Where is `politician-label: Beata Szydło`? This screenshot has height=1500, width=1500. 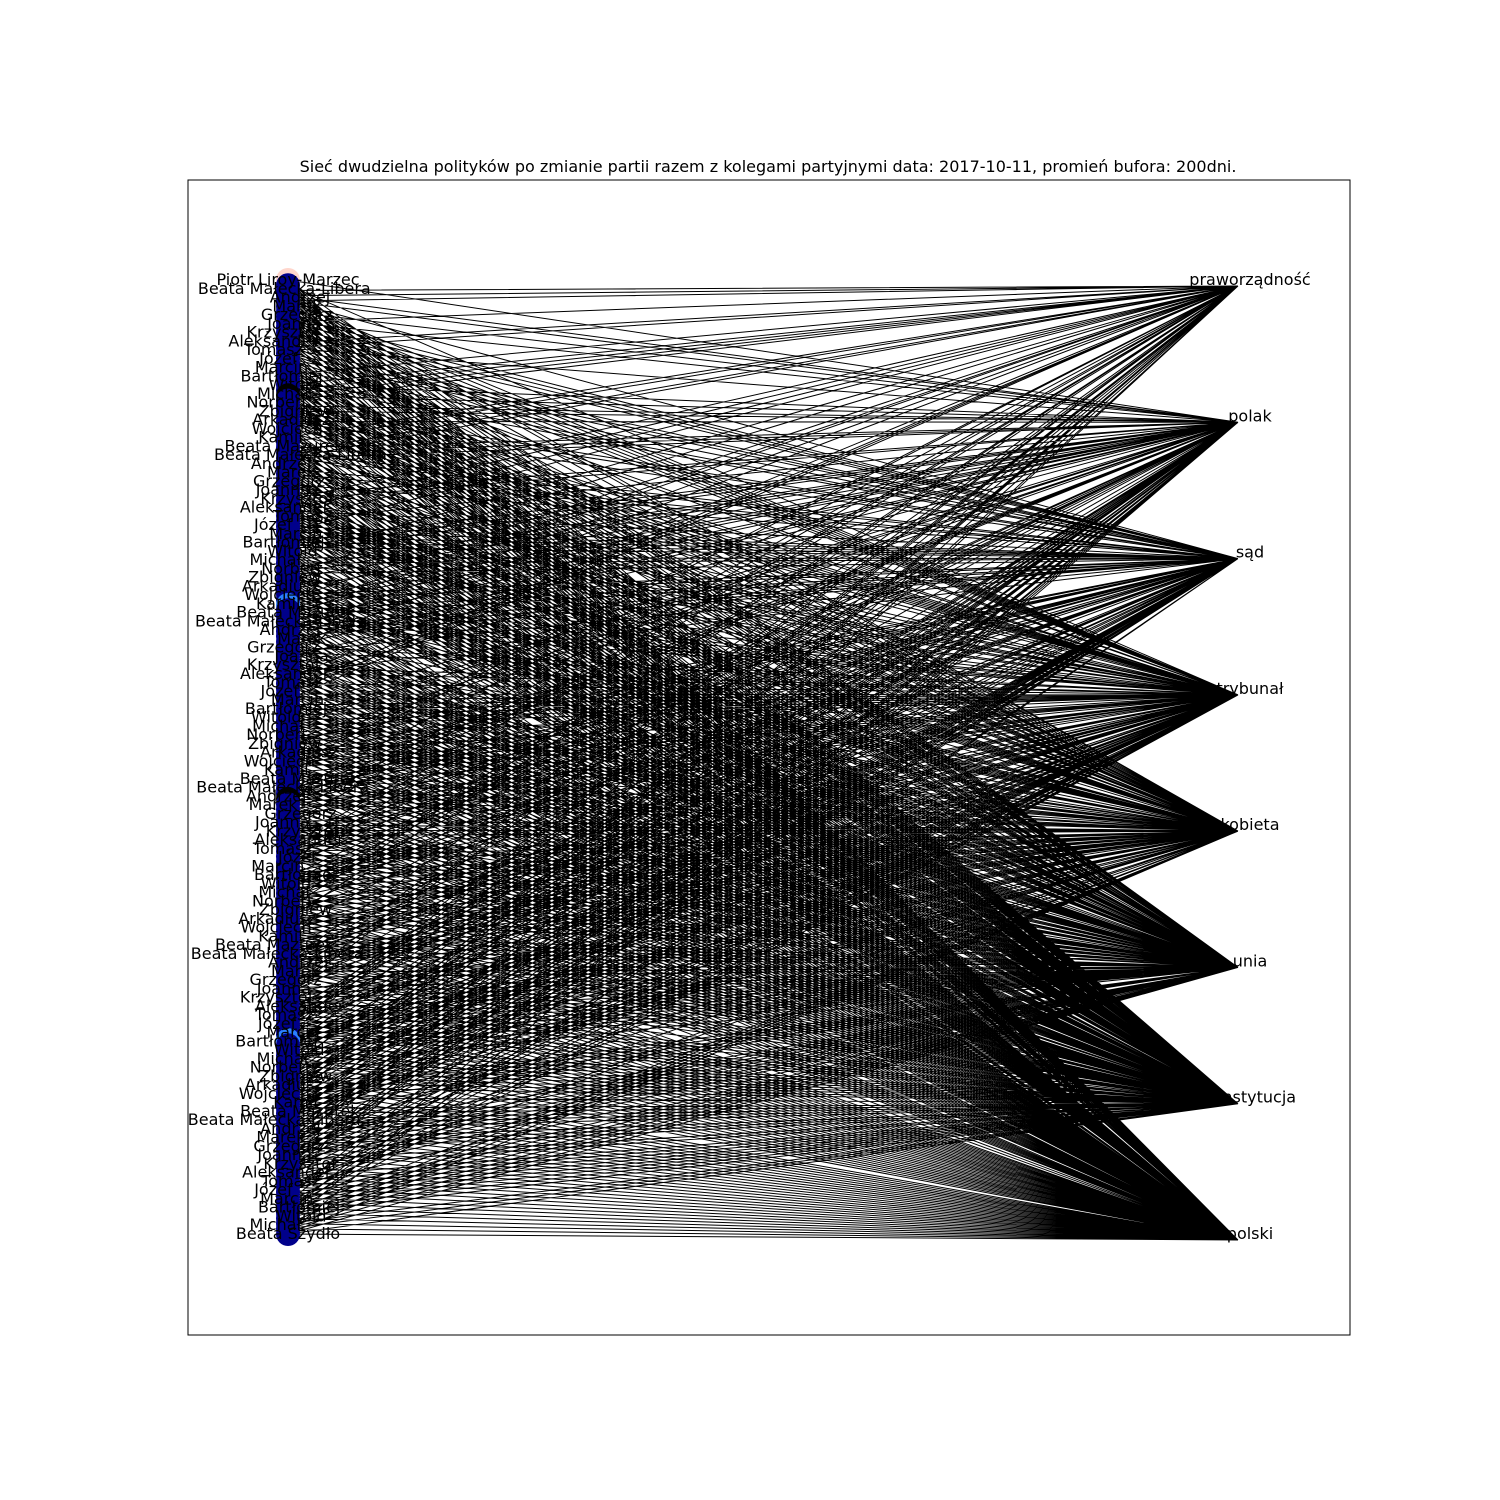
politician-label: Beata Szydło is located at coordinates (288, 1233).